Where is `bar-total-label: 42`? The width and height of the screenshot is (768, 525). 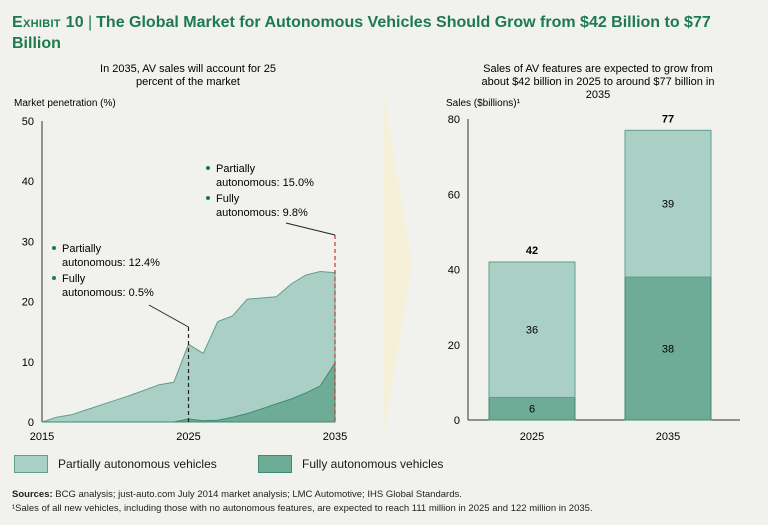
bar-total-label: 42 is located at coordinates (532, 251).